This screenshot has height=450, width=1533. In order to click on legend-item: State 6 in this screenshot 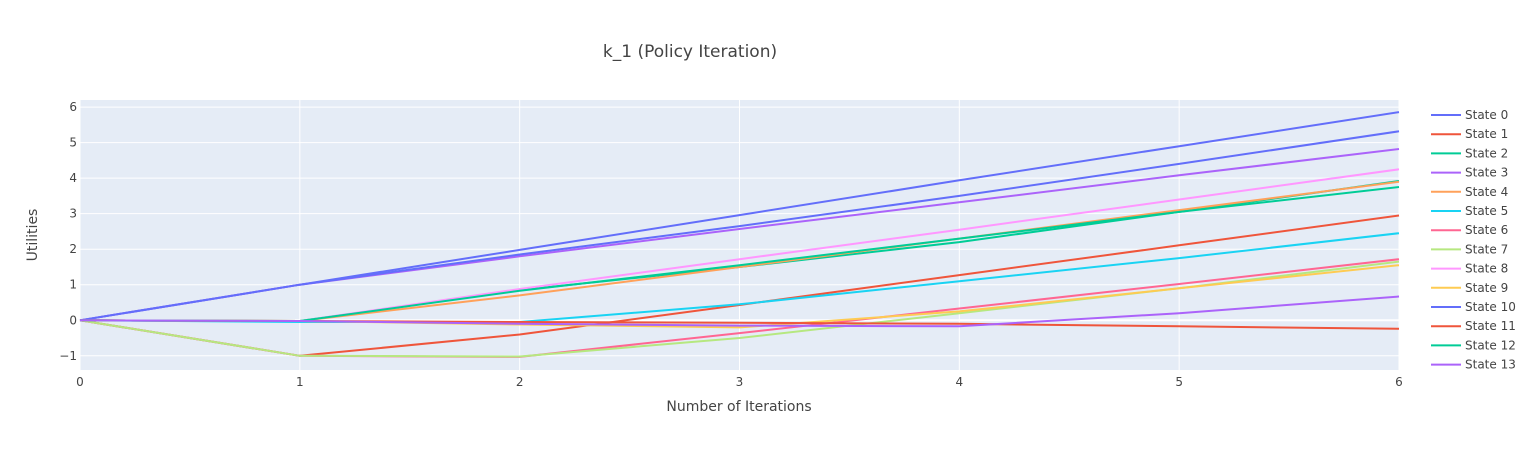, I will do `click(1469, 230)`.